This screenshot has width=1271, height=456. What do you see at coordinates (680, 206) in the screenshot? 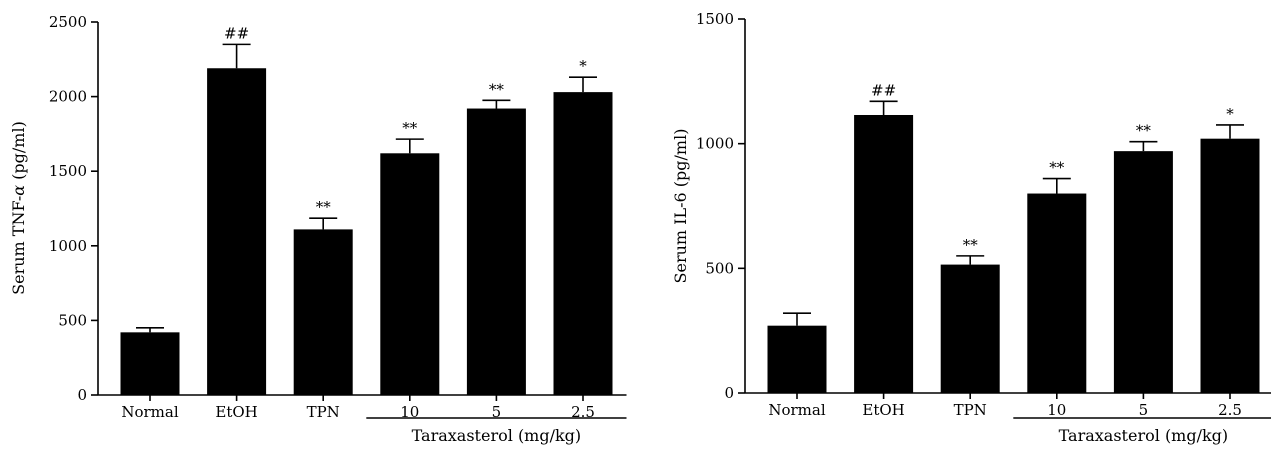
I see `y-axis-label: Serum IL-6 (pg/ml)` at bounding box center [680, 206].